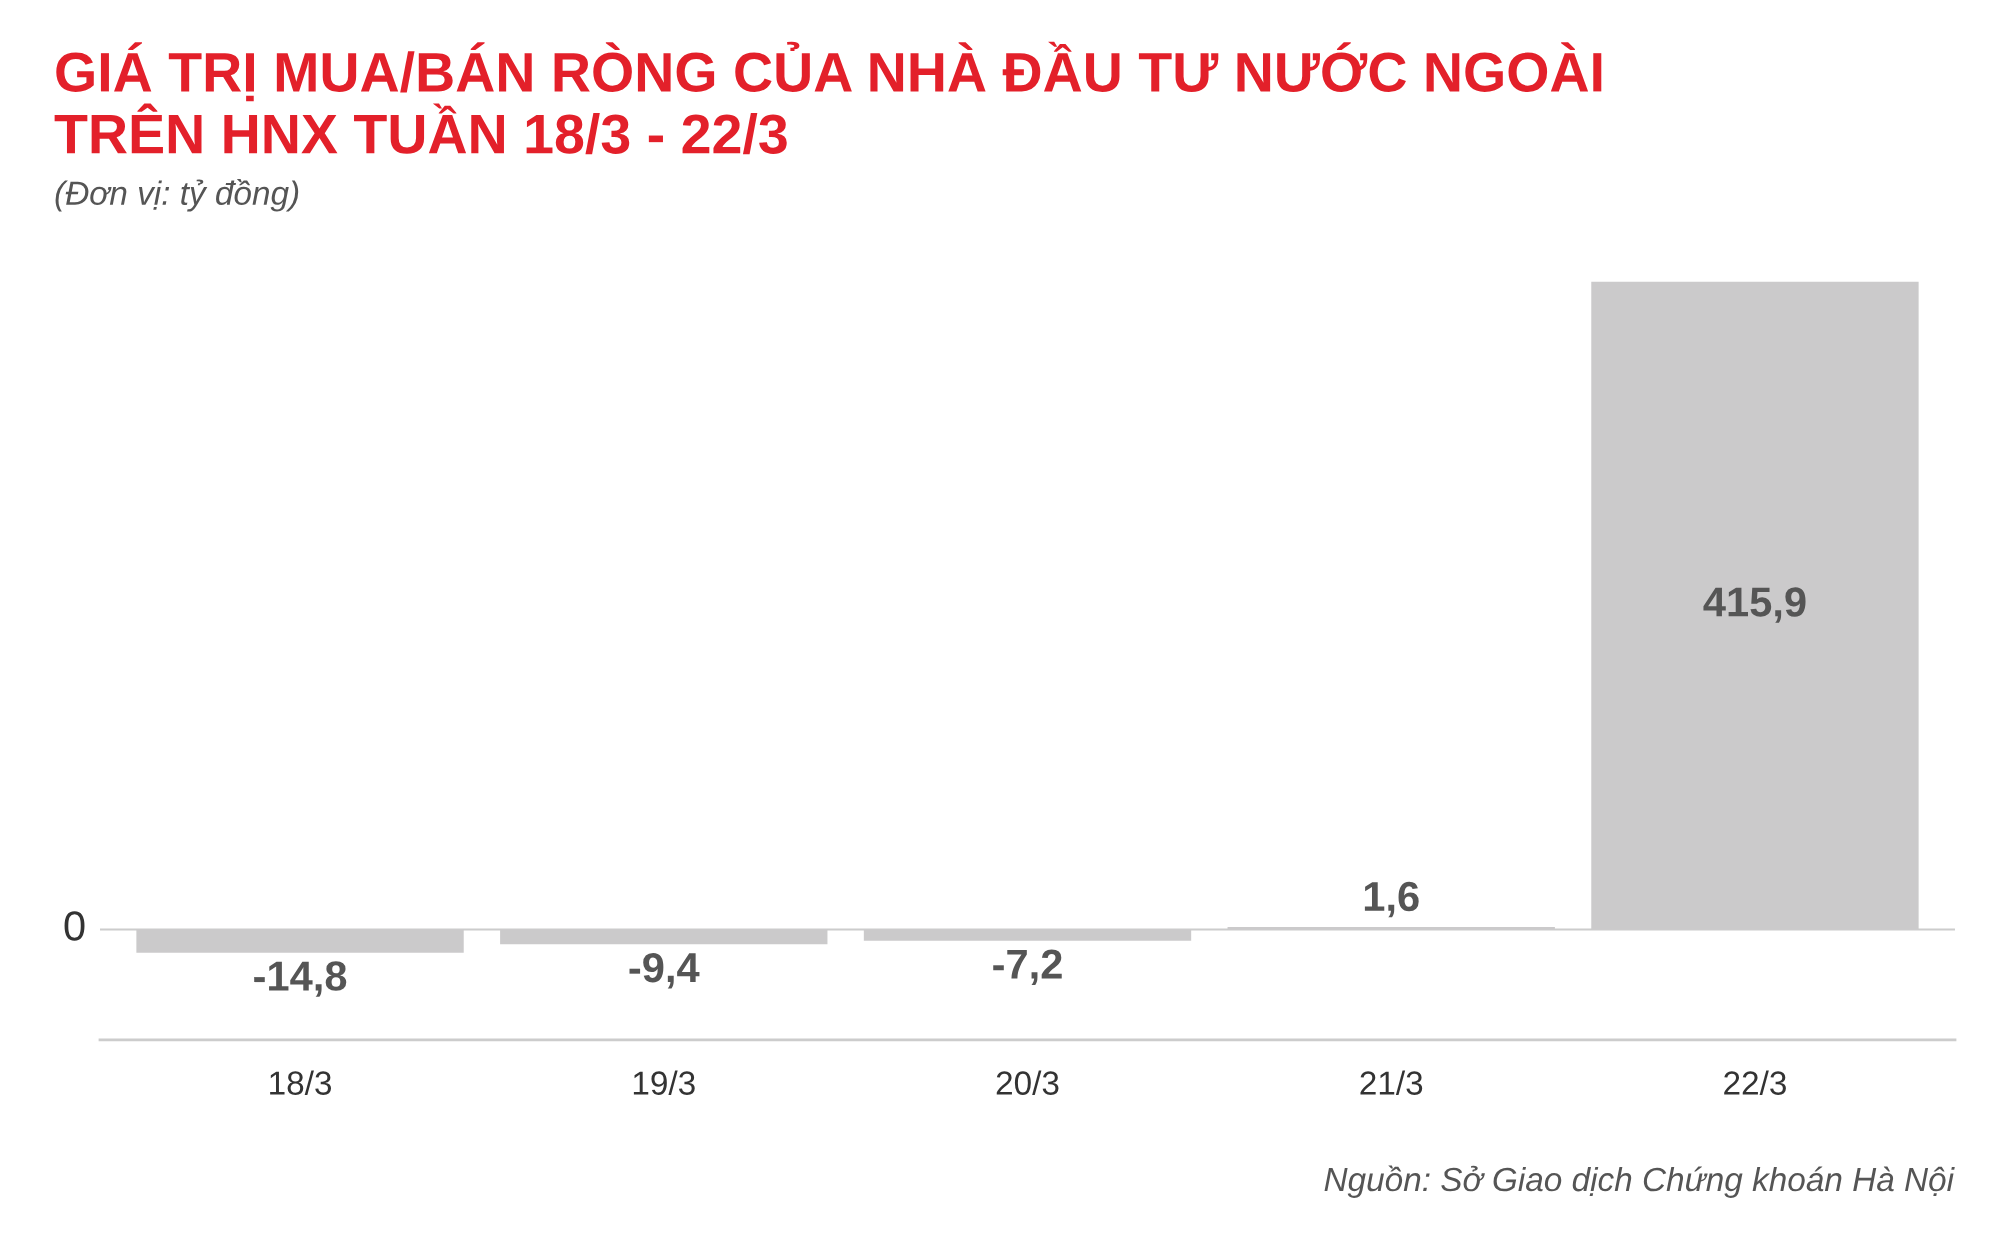 The height and width of the screenshot is (1235, 2000). What do you see at coordinates (301, 1082) in the screenshot?
I see `x-tick-label: 18/3` at bounding box center [301, 1082].